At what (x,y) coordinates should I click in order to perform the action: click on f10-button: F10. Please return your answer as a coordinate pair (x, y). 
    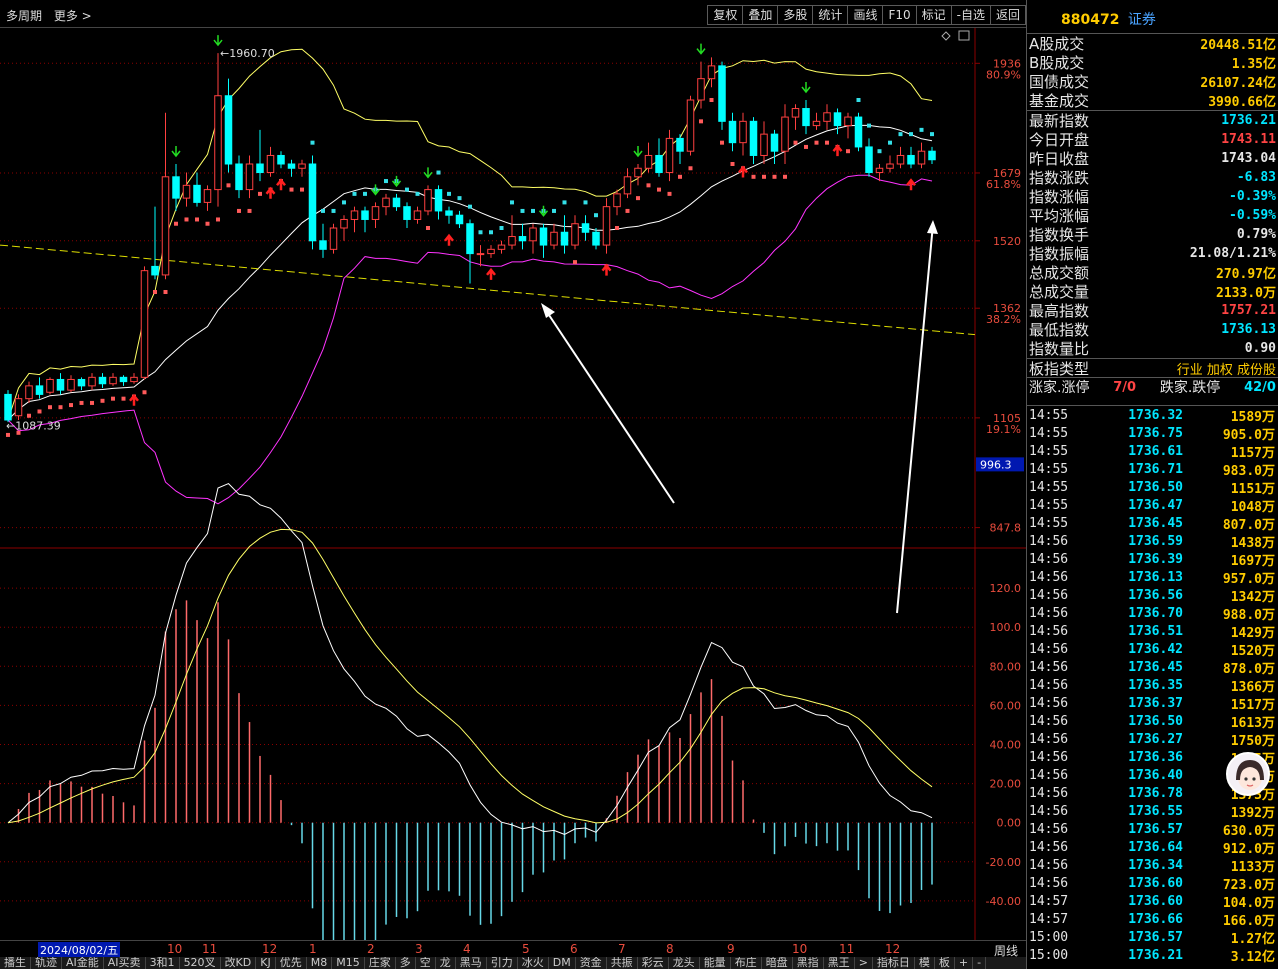
    Looking at the image, I should click on (899, 15).